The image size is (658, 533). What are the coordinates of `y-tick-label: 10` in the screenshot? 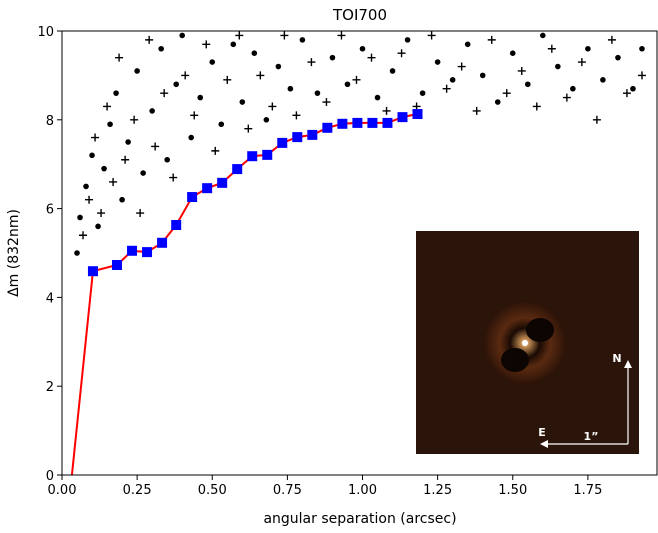 It's located at (45, 32).